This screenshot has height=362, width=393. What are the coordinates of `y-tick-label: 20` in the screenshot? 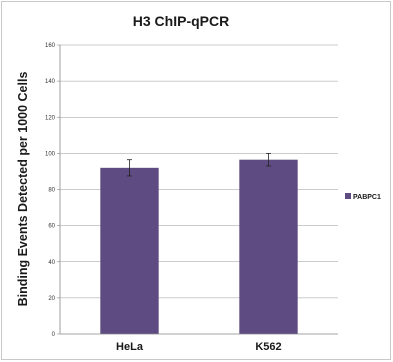 It's located at (51, 299).